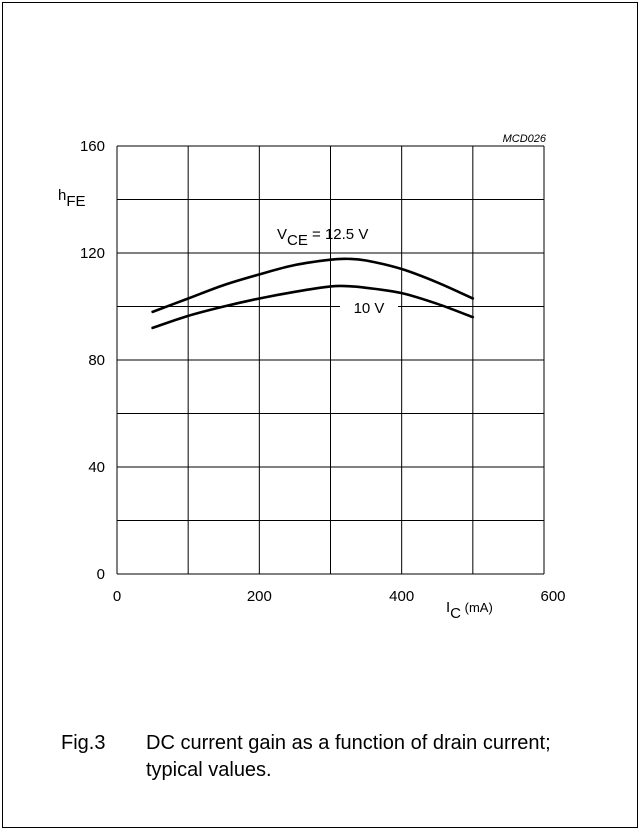 The width and height of the screenshot is (642, 832). Describe the element at coordinates (552, 596) in the screenshot. I see `x-tick-label: 600` at that location.